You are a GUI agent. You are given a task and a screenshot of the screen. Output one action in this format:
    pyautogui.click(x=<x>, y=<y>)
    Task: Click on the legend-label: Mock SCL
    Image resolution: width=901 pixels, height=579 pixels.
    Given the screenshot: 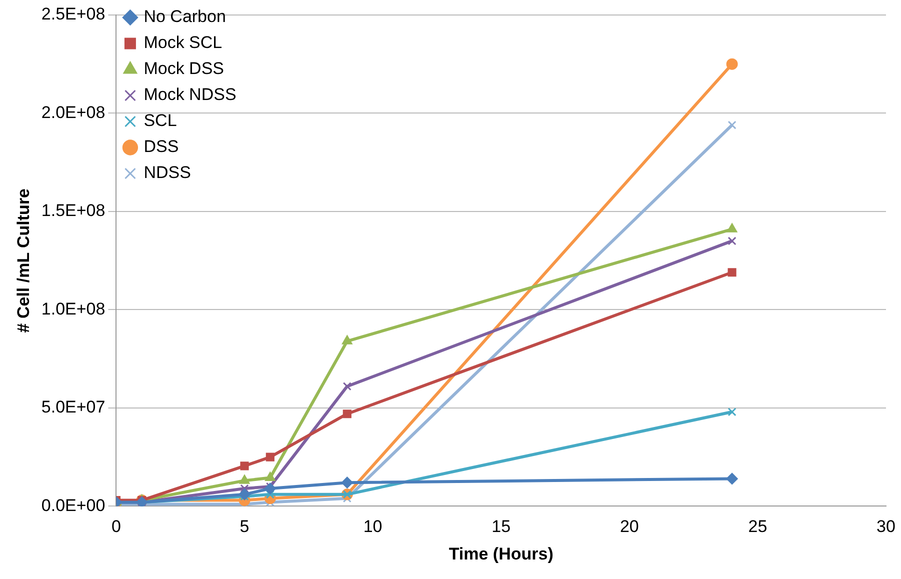 What is the action you would take?
    pyautogui.click(x=183, y=42)
    